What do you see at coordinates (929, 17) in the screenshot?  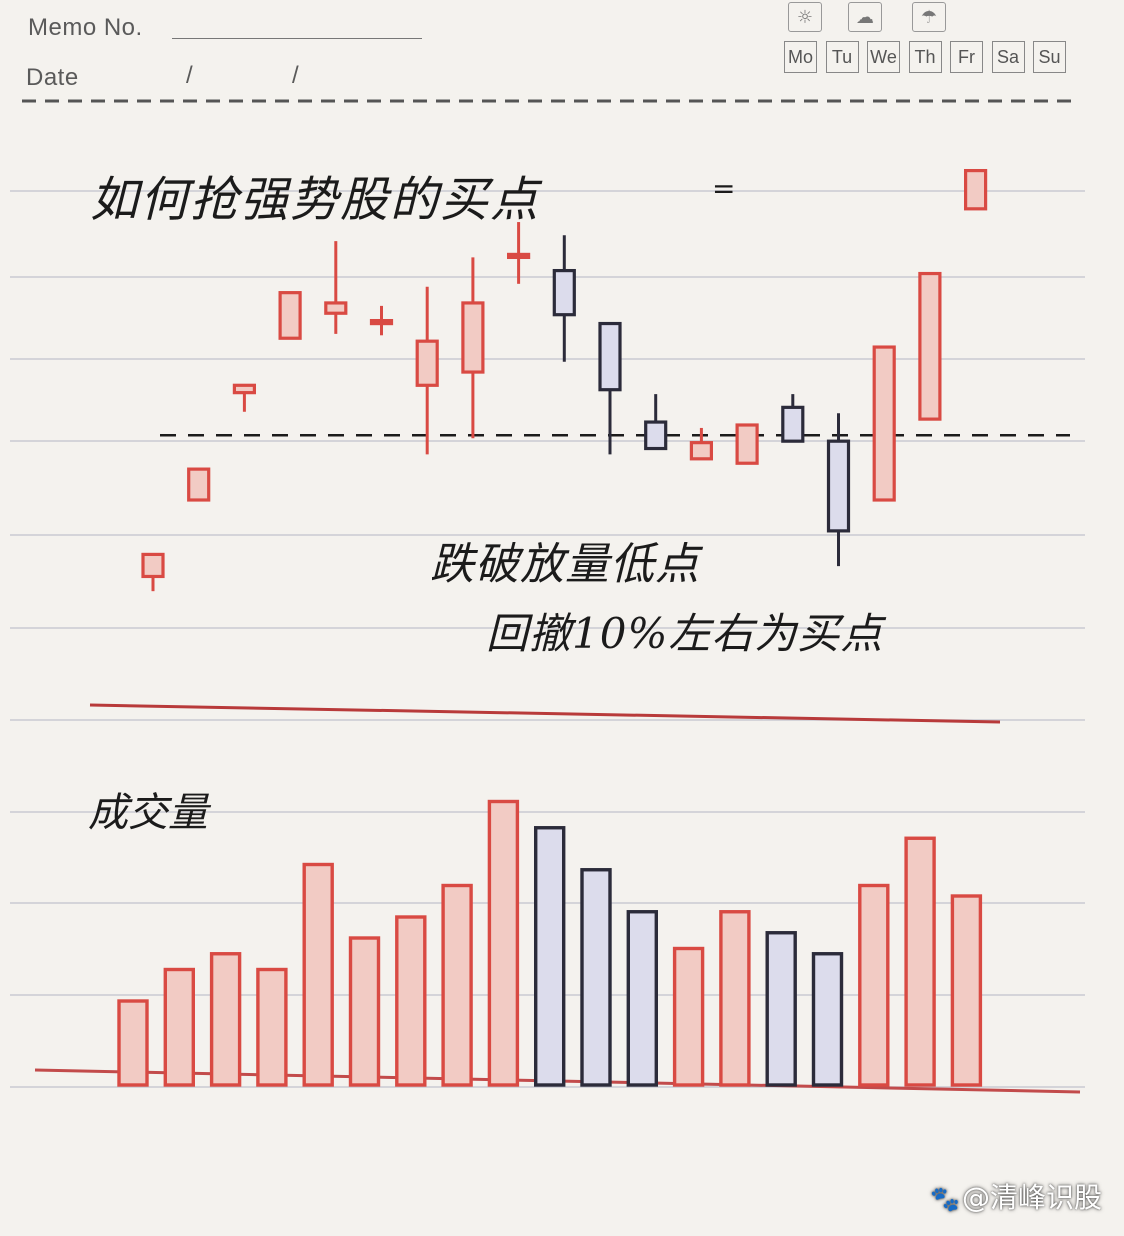 I see `rain-icon: ☂` at bounding box center [929, 17].